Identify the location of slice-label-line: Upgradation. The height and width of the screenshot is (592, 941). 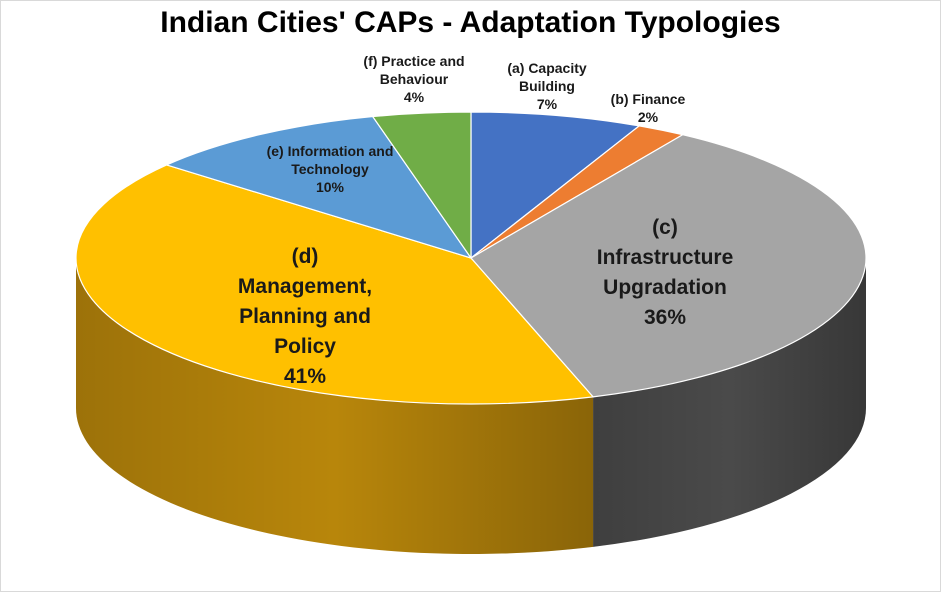
(665, 287).